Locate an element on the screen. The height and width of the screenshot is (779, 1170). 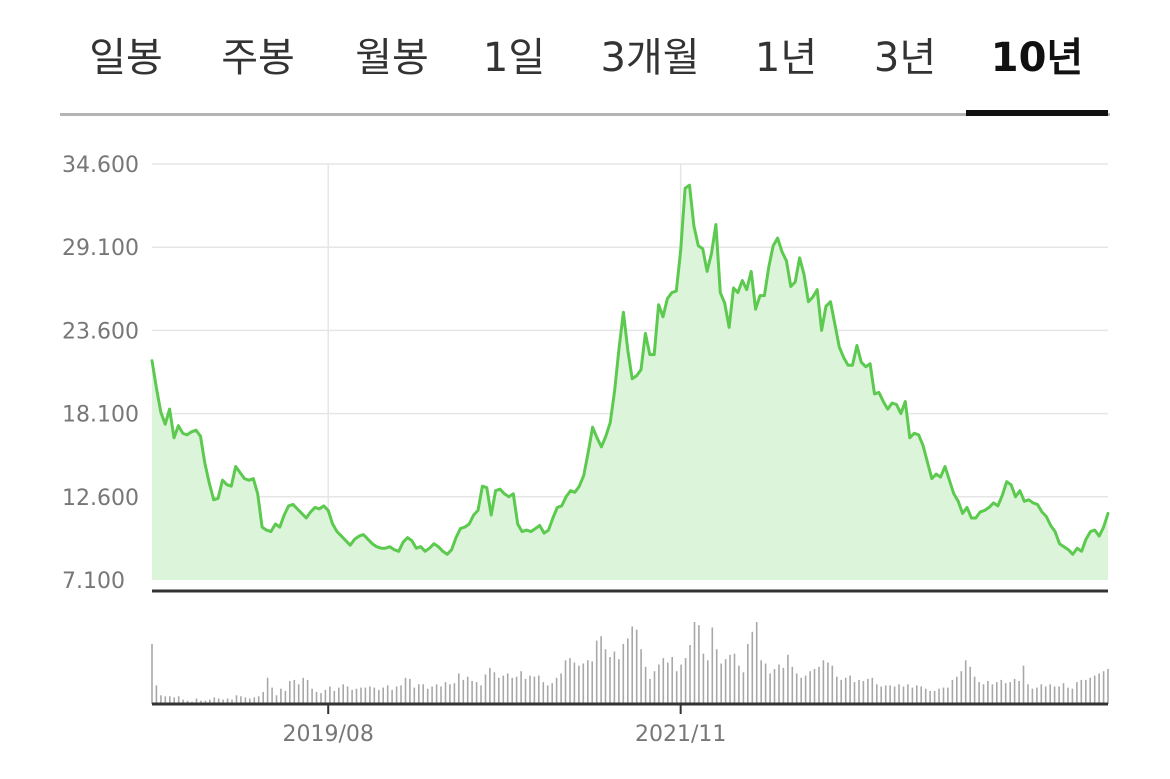
period-tabs: 일봉 주봉 월봉 1일 3개월 1년 3년 10년 is located at coordinates (585, 58).